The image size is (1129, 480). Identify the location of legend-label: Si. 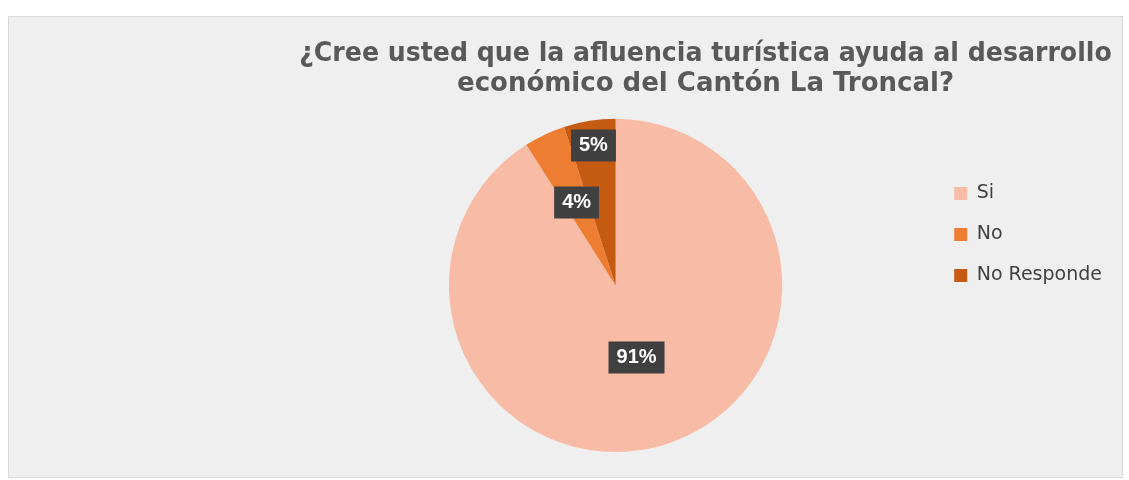
(985, 191).